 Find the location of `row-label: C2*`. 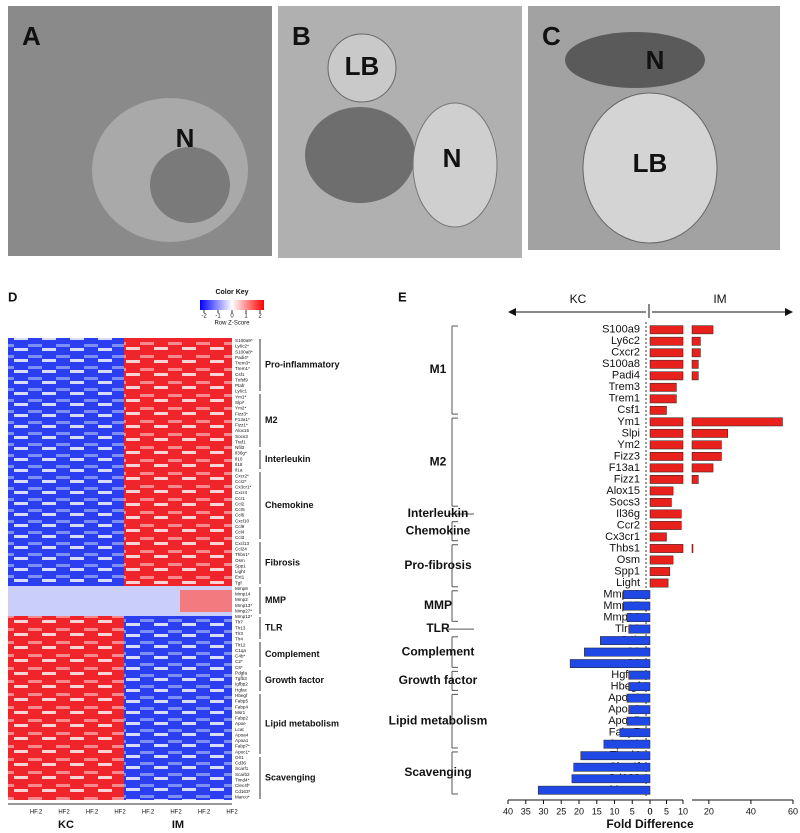

row-label: C2* is located at coordinates (239, 661).